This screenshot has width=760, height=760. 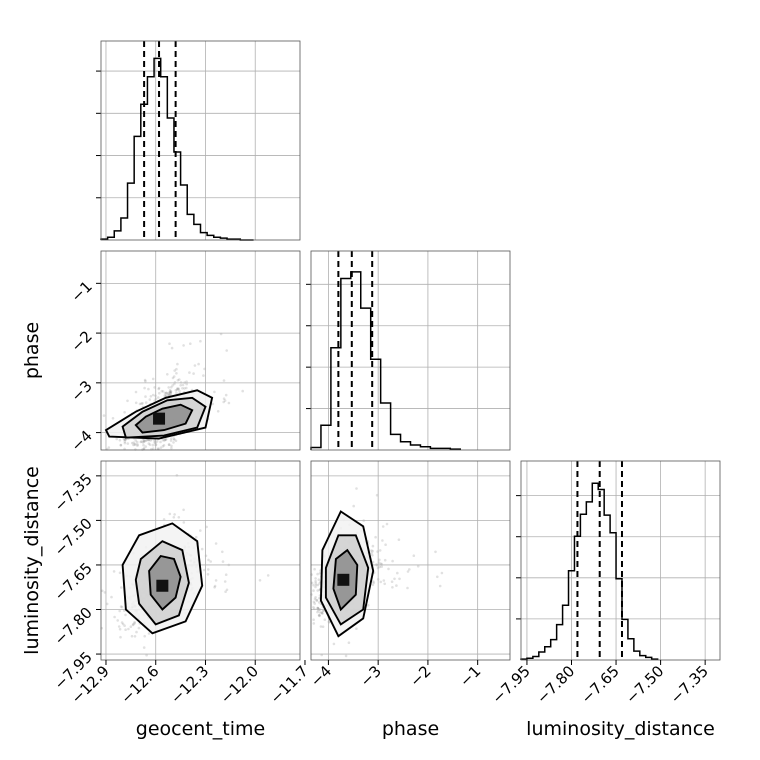 I want to click on x-axis-label-phase: phase, so click(x=410, y=729).